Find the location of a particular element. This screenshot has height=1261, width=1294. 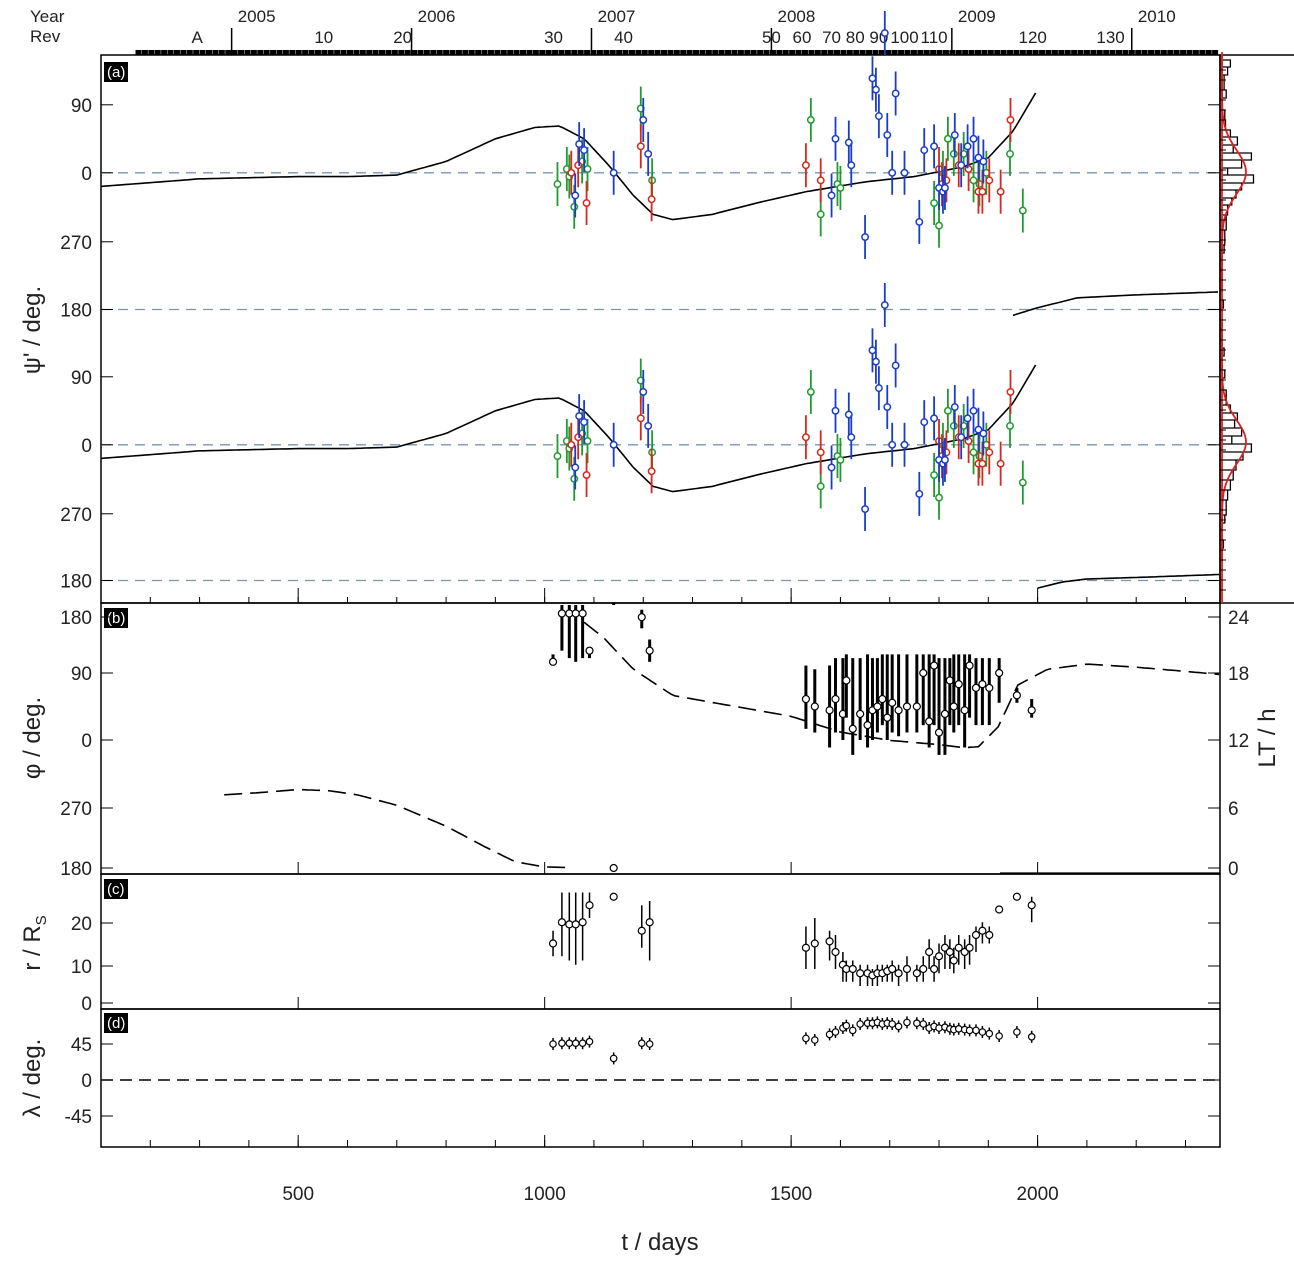

panel-d-ytick-label: -45 is located at coordinates (78, 1117).